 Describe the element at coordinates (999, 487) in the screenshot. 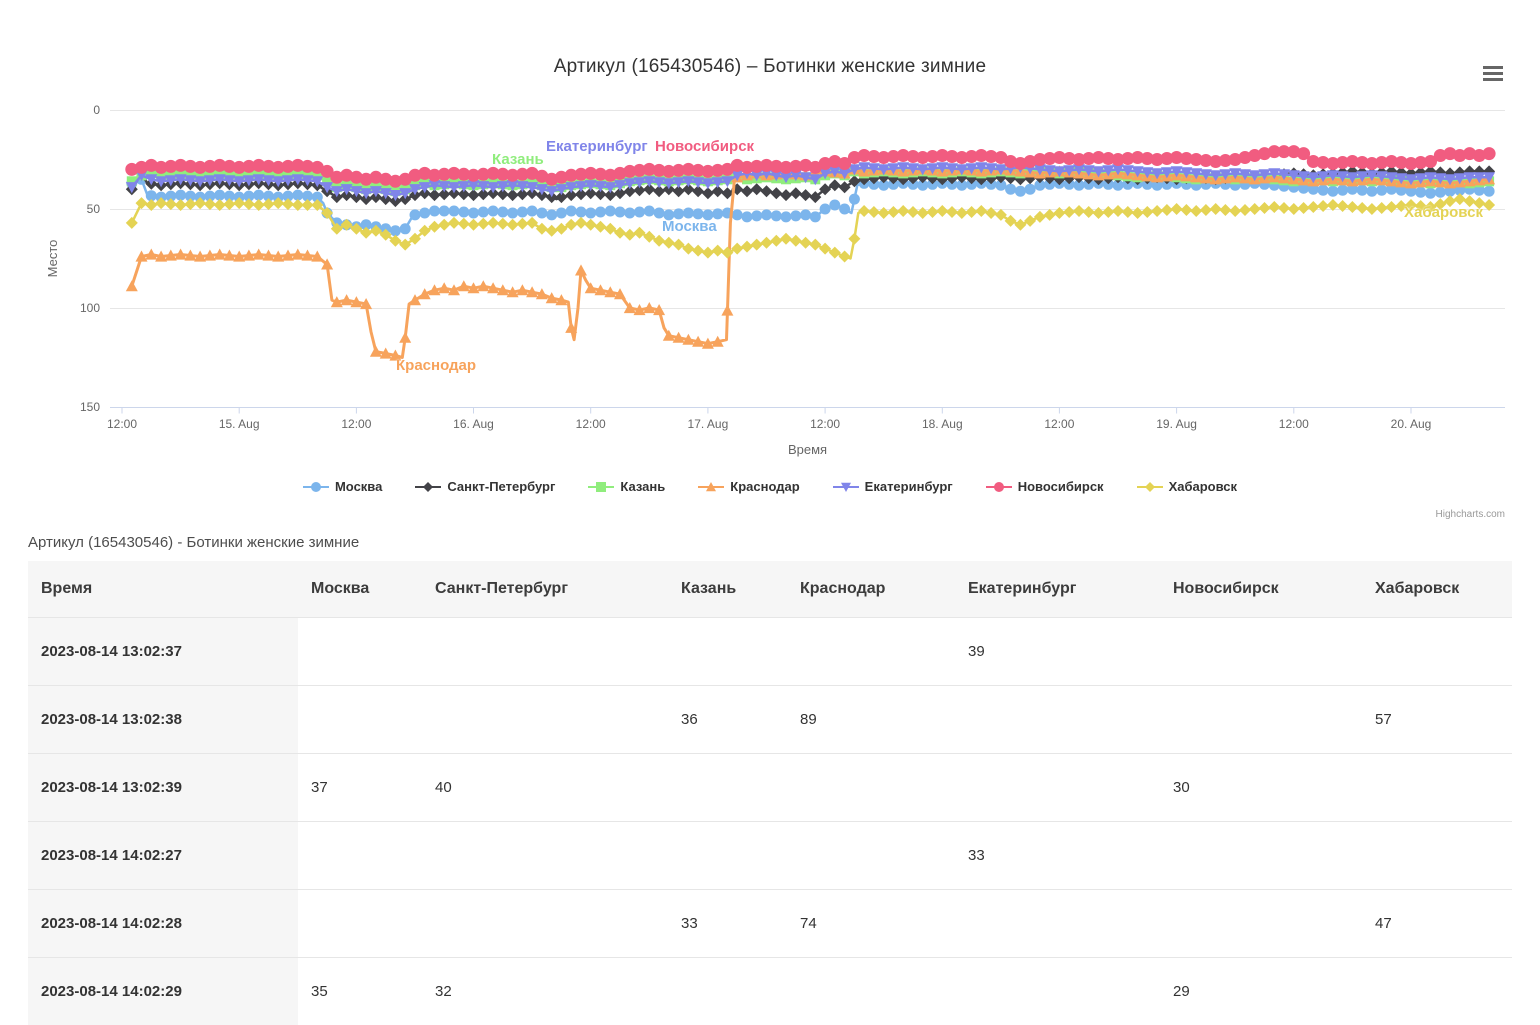

I see `legend-marker-novosibirsk` at that location.